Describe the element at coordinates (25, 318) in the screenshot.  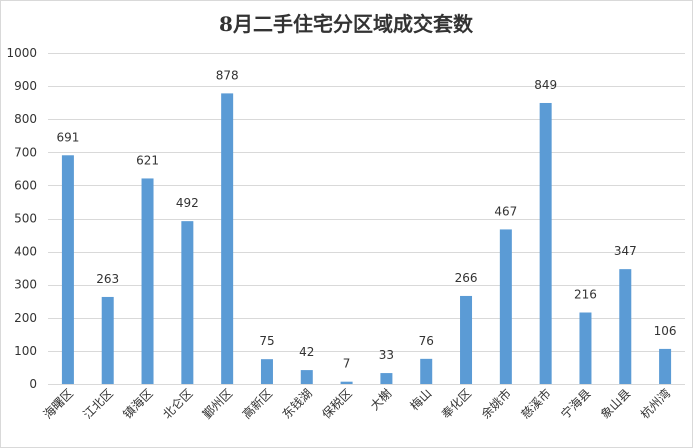
I see `y-tick-label: 200` at that location.